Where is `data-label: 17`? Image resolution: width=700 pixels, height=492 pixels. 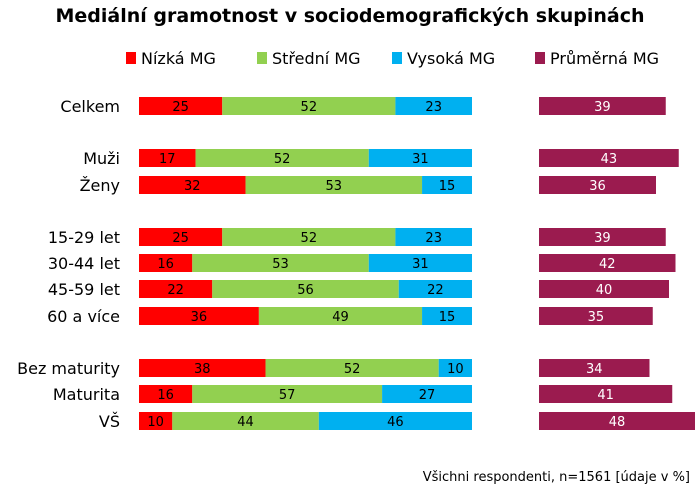
data-label: 17 is located at coordinates (167, 159).